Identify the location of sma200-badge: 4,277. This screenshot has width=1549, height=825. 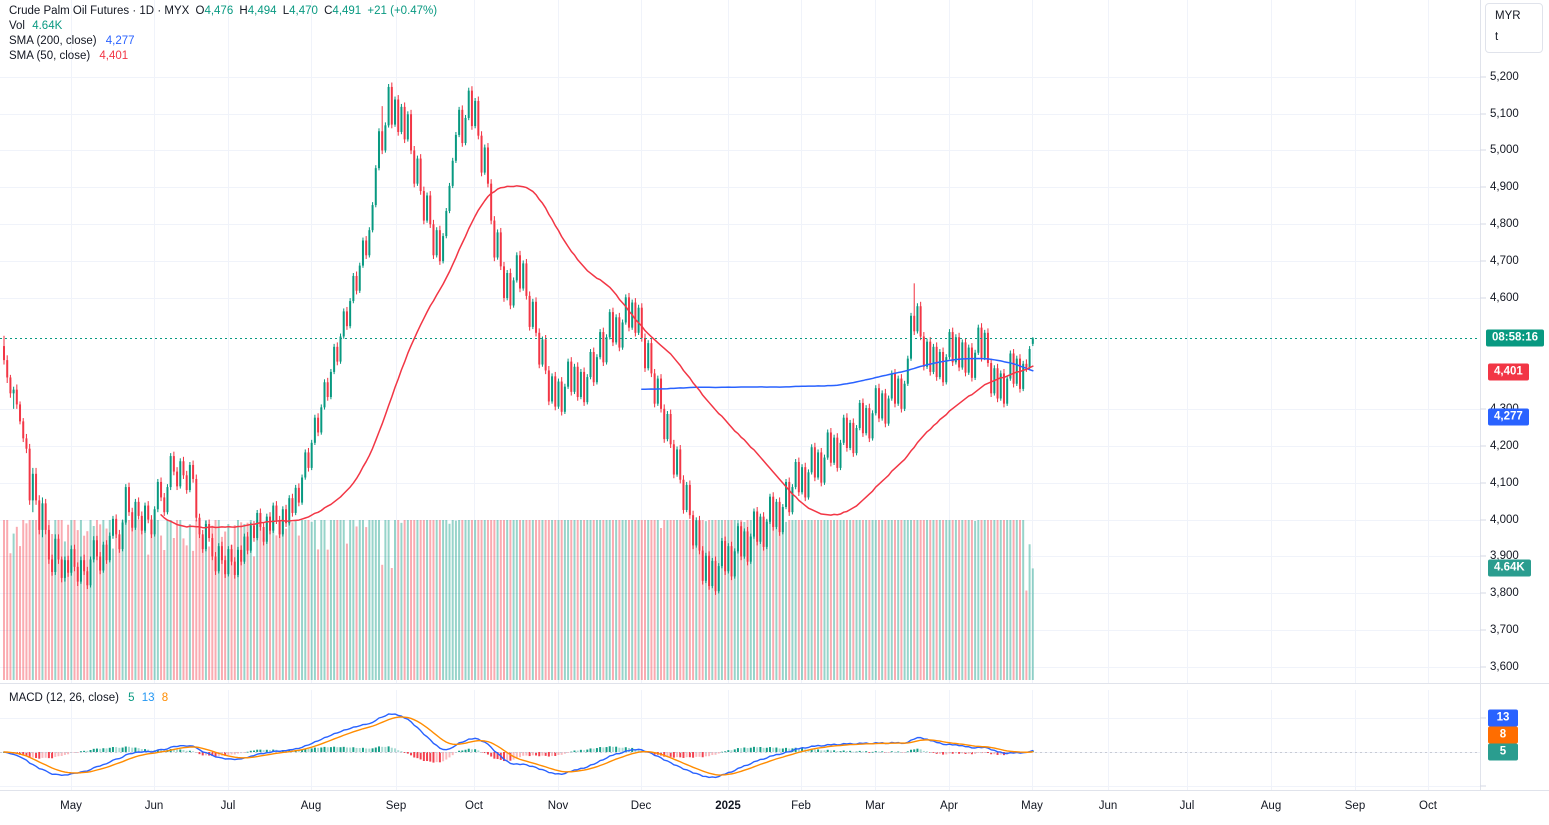
(1508, 417).